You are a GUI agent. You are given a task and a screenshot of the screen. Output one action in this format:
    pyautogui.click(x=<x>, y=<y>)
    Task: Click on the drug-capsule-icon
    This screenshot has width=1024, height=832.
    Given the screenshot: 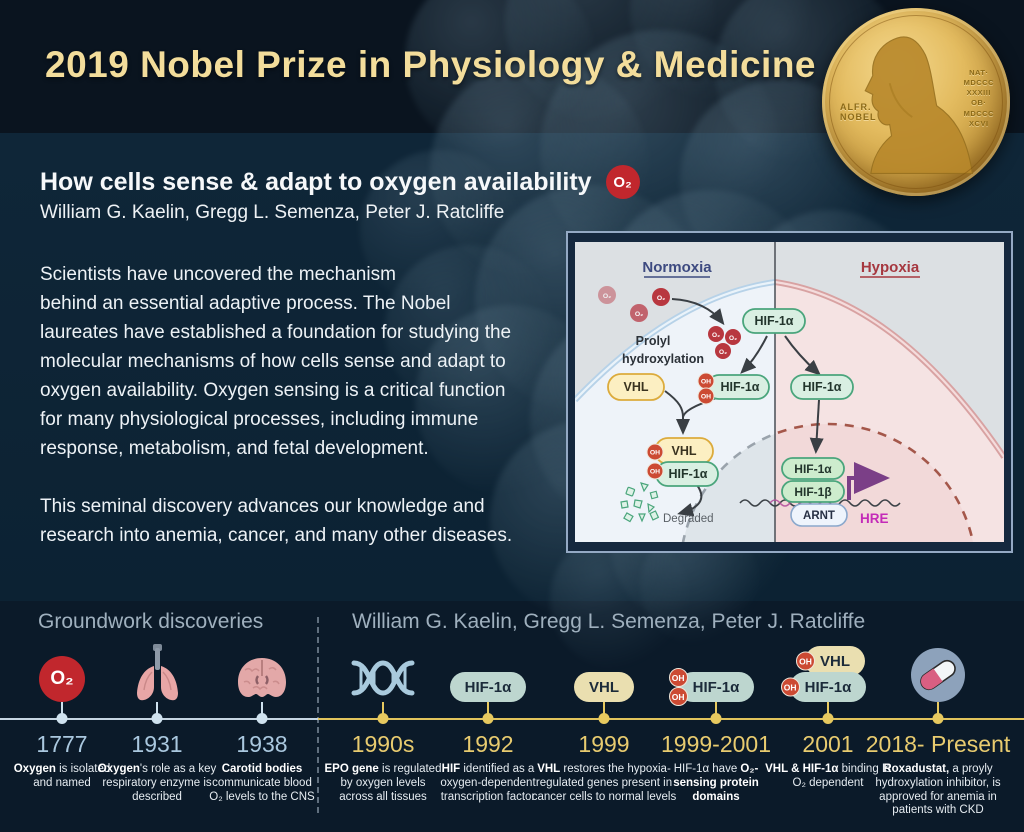 What is the action you would take?
    pyautogui.click(x=938, y=675)
    